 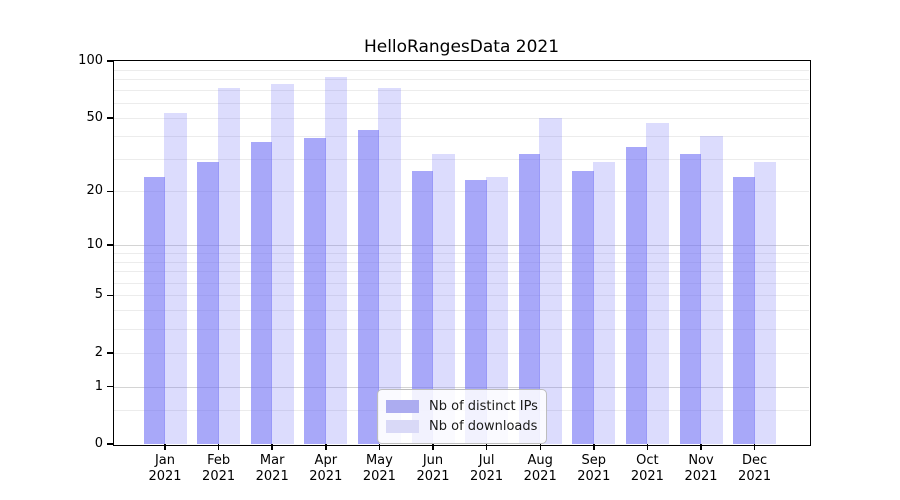 What do you see at coordinates (219, 460) in the screenshot?
I see `x-label-month: Feb` at bounding box center [219, 460].